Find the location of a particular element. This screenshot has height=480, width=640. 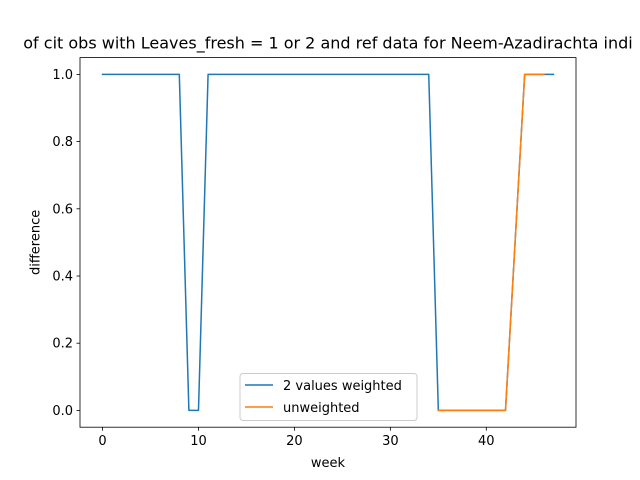

legend-label-unweighted: unweighted is located at coordinates (321, 408).